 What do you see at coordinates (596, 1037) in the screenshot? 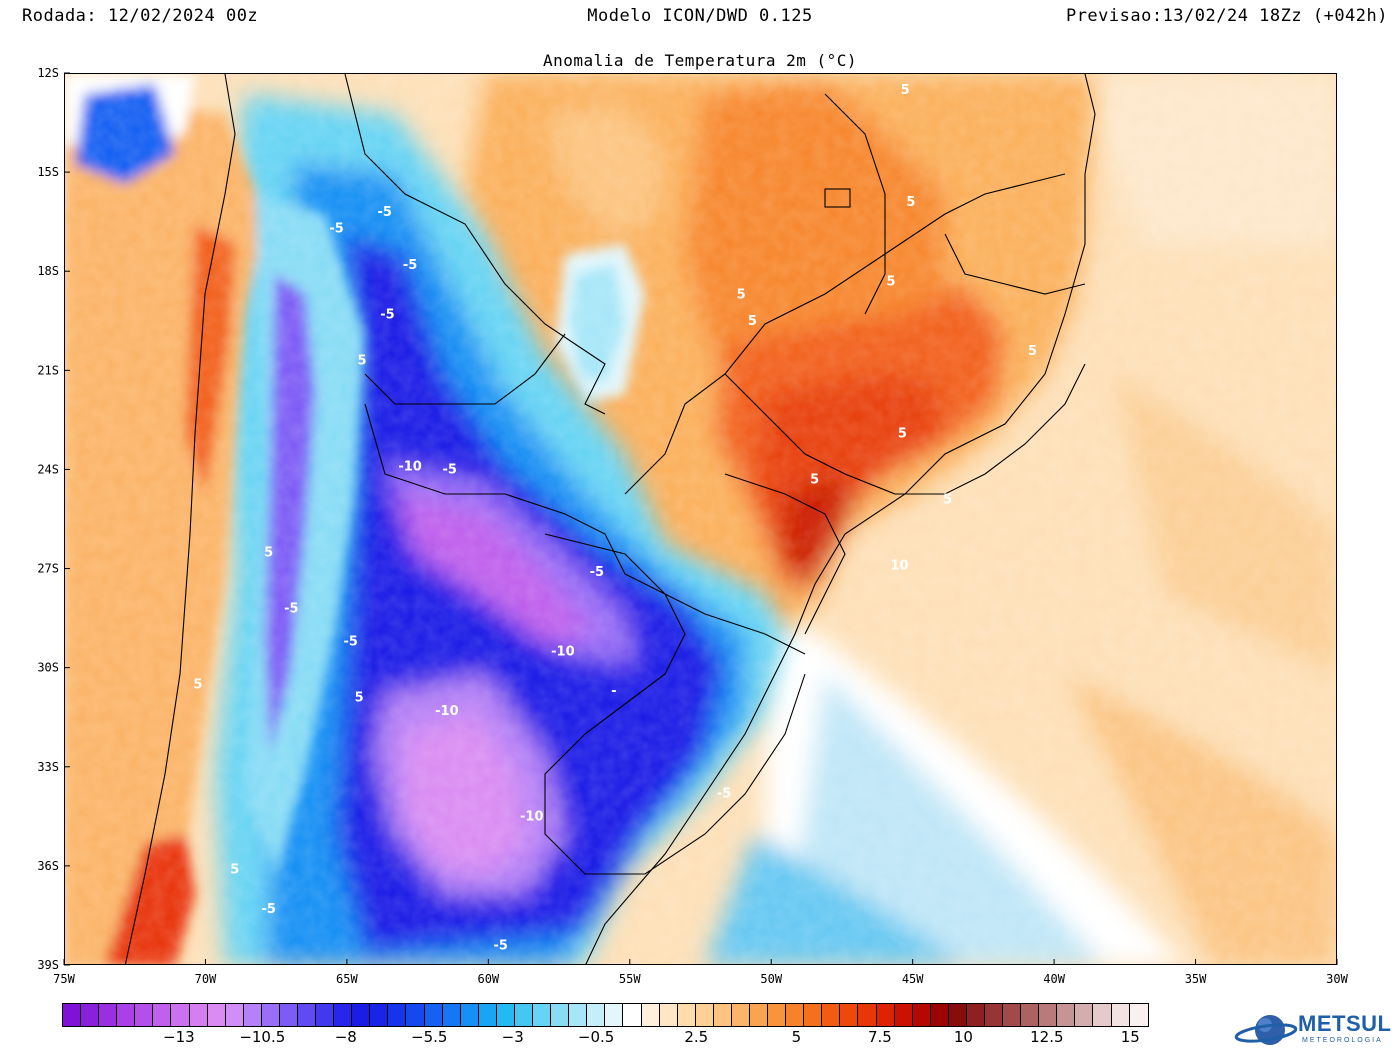
I see `color-scale-label: −0.5` at bounding box center [596, 1037].